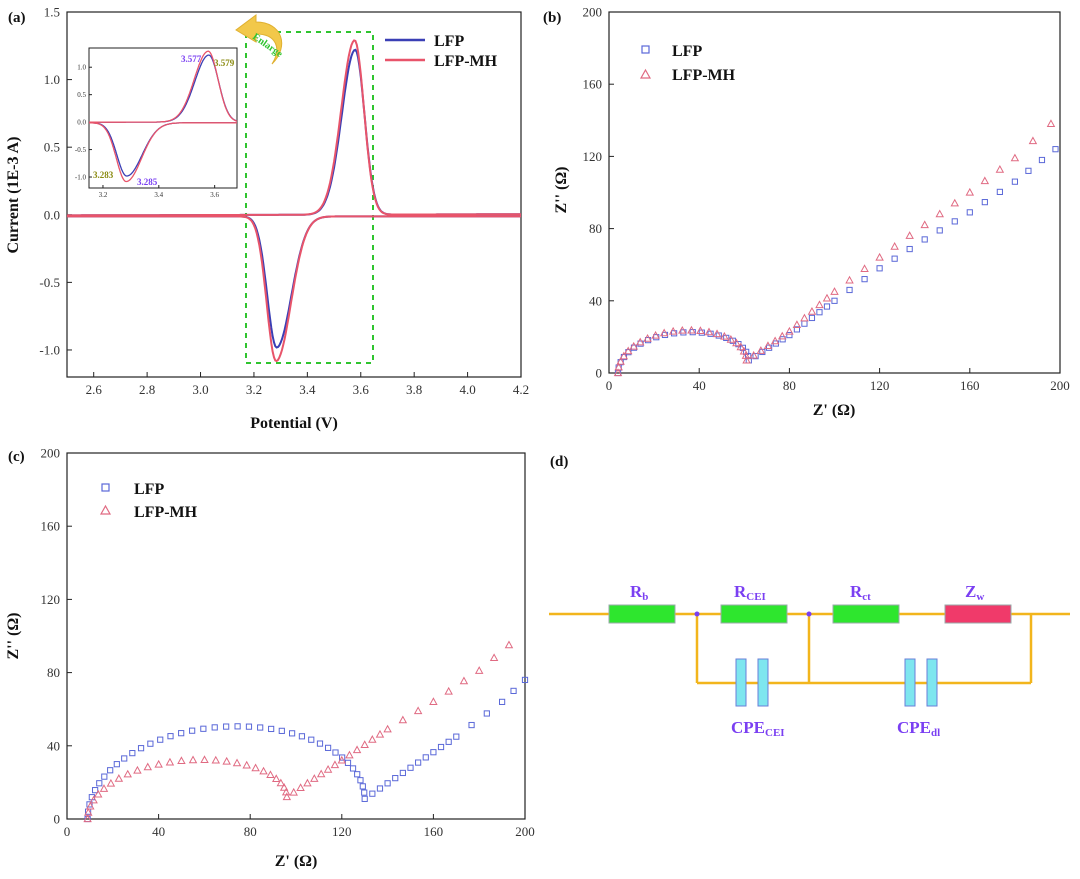  I want to click on enlarge-arrow-icon: Enlarge, so click(260, 39).